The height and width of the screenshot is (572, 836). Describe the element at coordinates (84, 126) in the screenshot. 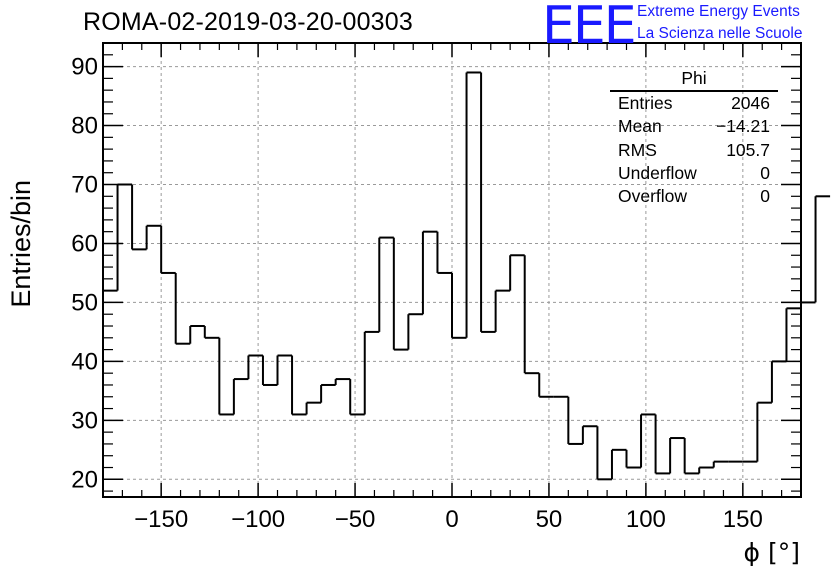

I see `y-tick-label: 80` at that location.